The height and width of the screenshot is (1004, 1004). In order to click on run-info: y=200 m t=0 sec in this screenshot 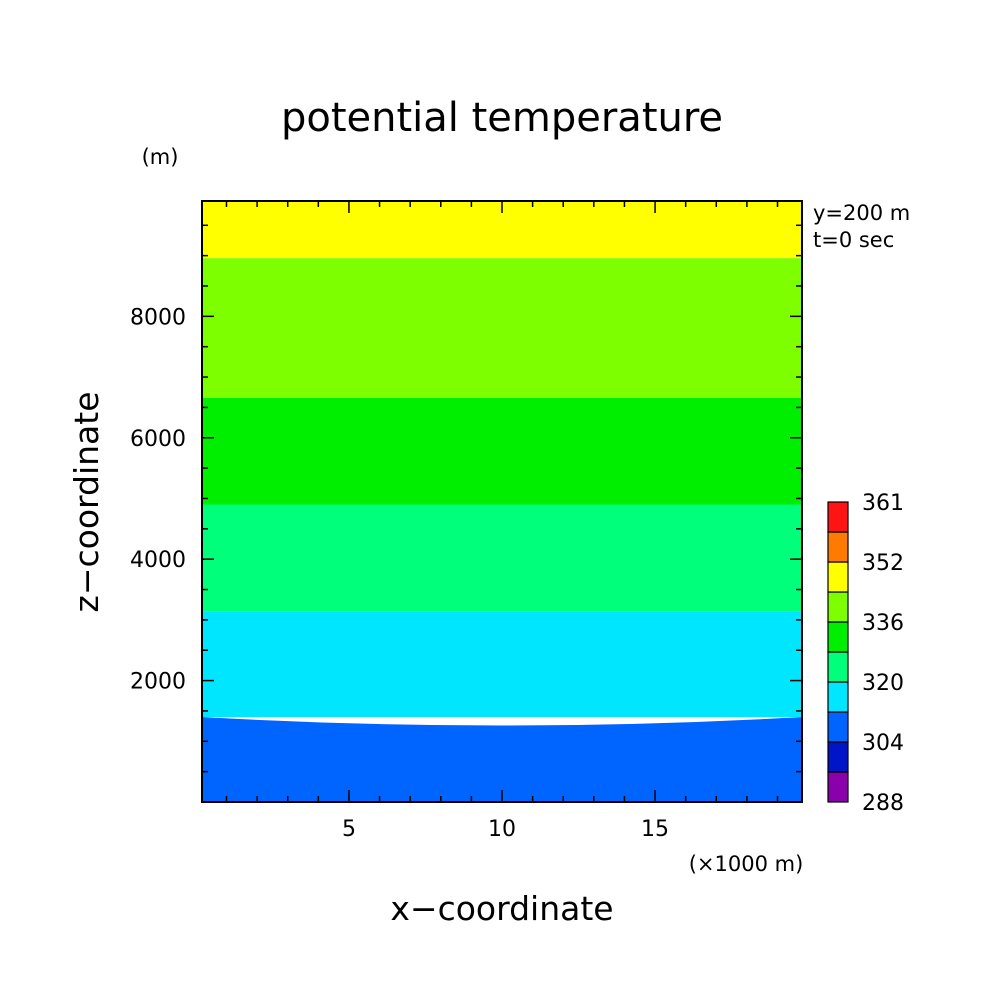, I will do `click(861, 226)`.